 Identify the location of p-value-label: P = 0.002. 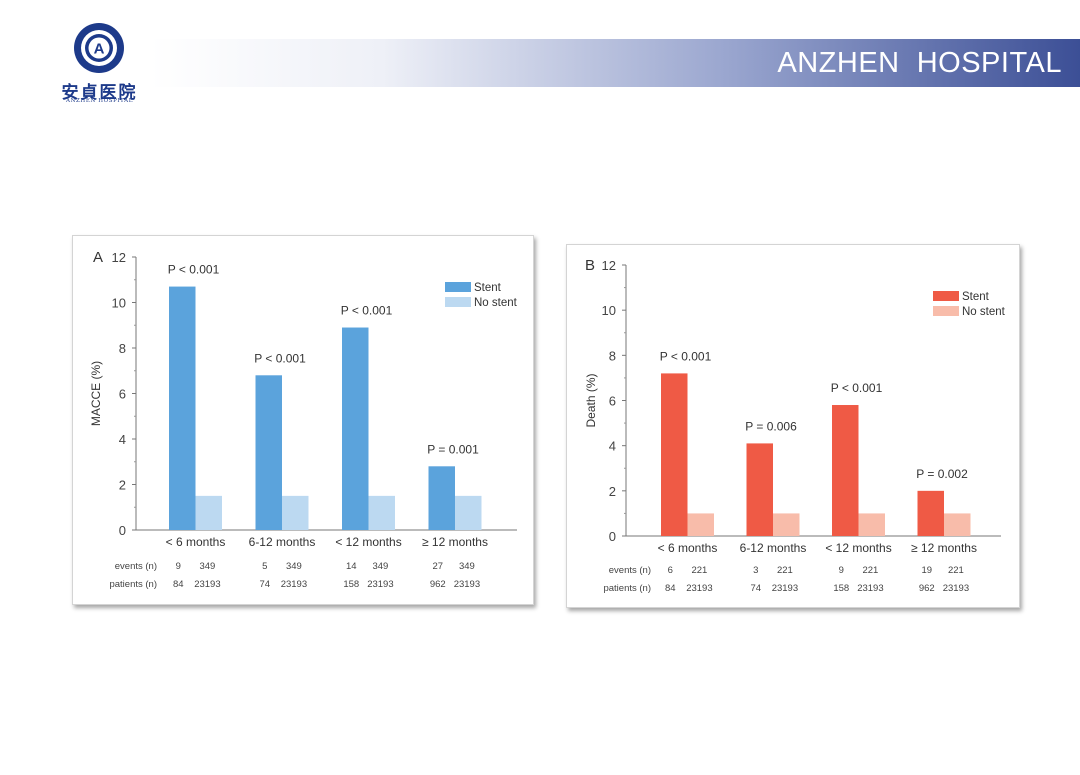
(942, 474).